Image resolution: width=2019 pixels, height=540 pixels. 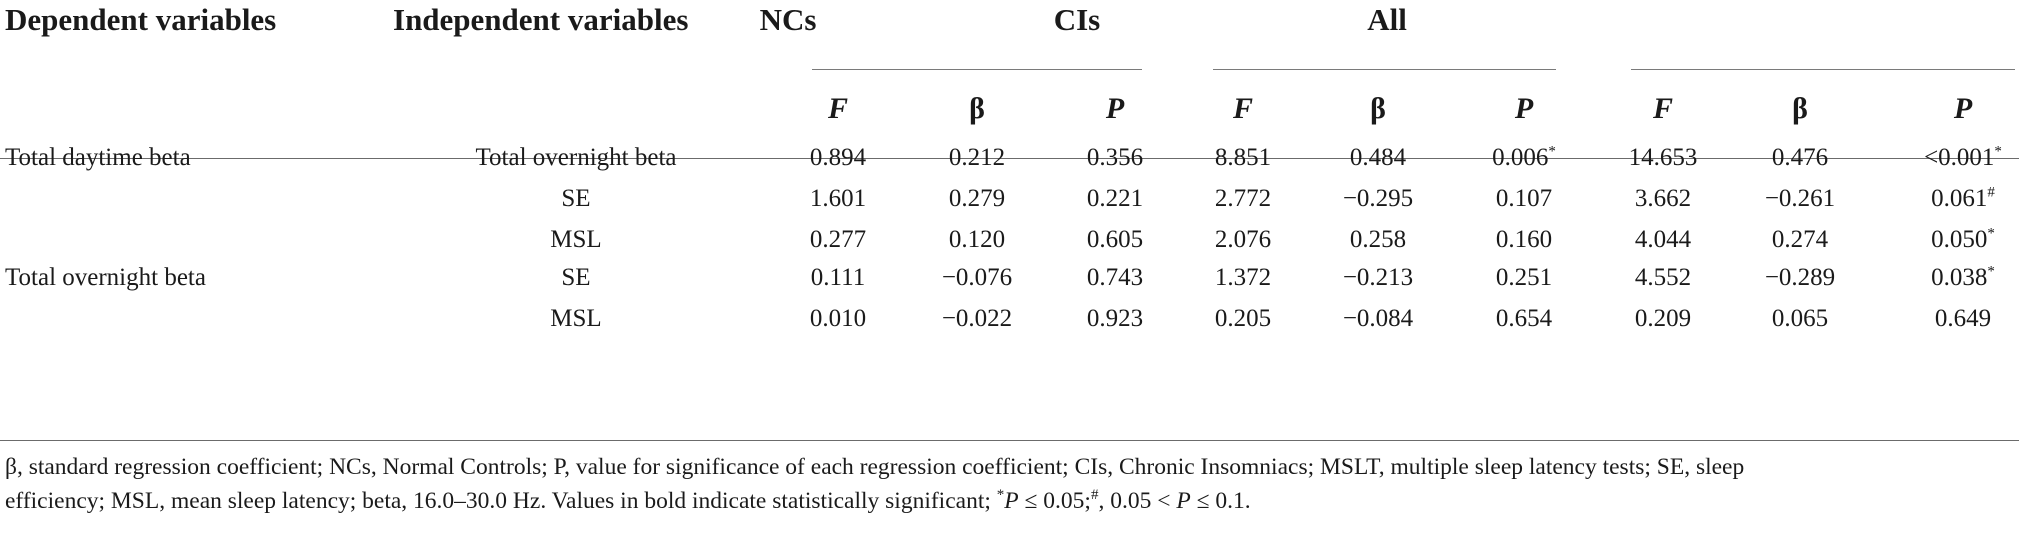 What do you see at coordinates (1800, 108) in the screenshot?
I see `subheader-all-beta: β` at bounding box center [1800, 108].